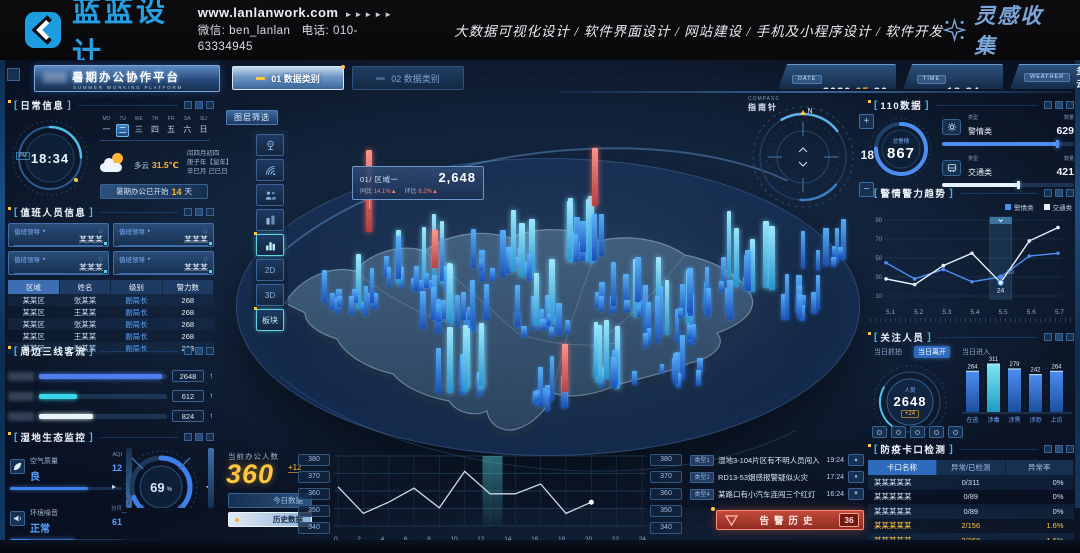  I want to click on alert-row: 类型4 某路口有小汽车连闯三个红灯 16:24 ▼, so click(777, 494).